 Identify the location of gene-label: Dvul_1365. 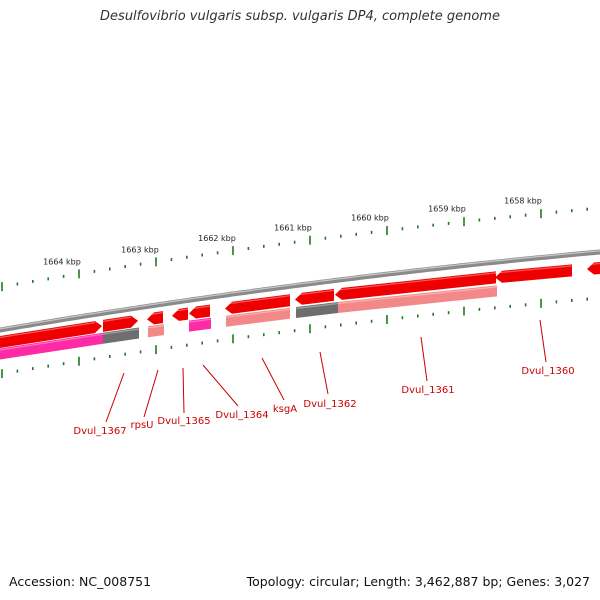
(183, 421).